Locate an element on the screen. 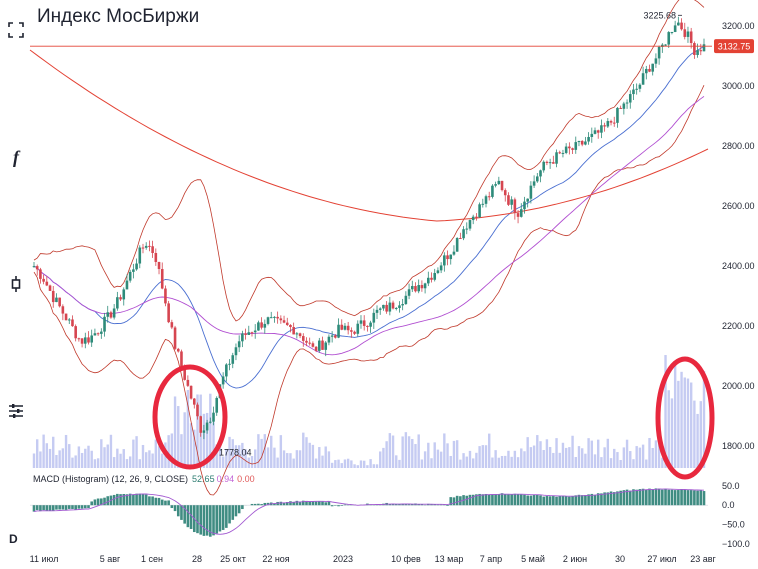 This screenshot has width=758, height=569. crosshair-icon is located at coordinates (16, 30).